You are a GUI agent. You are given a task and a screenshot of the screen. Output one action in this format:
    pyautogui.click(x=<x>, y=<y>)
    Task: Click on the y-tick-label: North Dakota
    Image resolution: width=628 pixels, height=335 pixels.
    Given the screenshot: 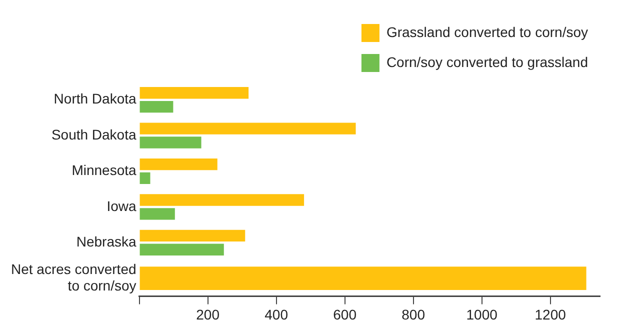 What is the action you would take?
    pyautogui.click(x=95, y=98)
    